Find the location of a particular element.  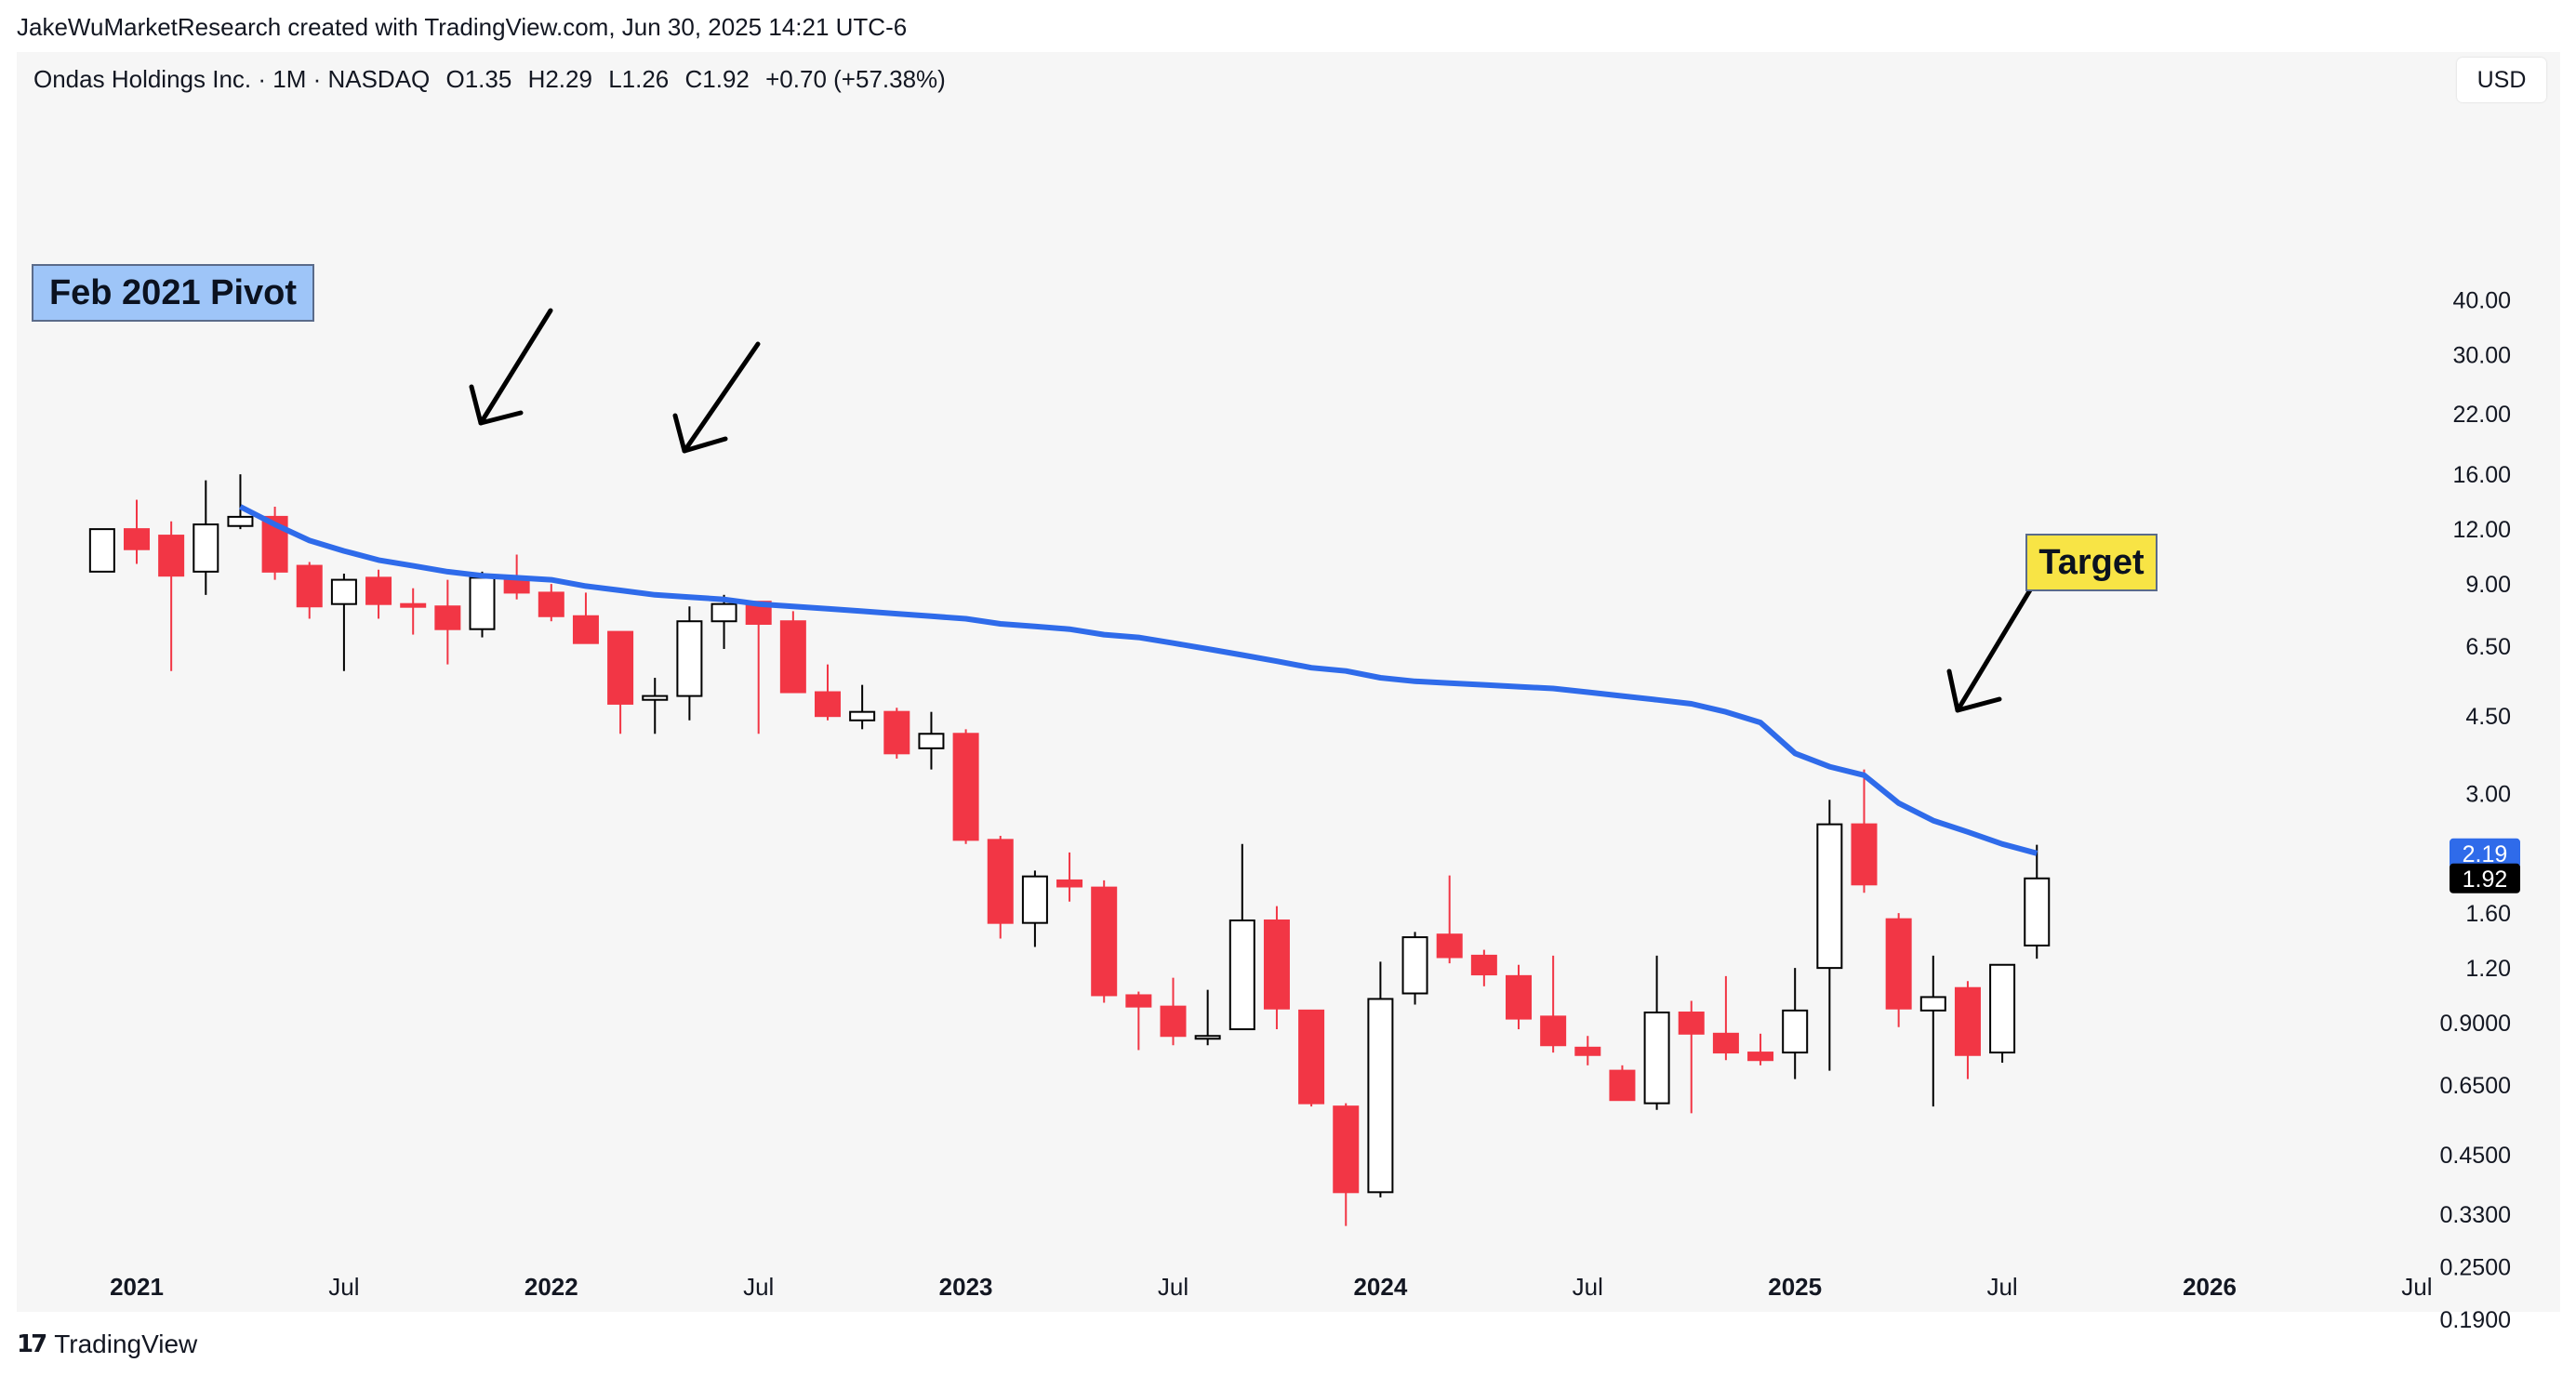

ma-price-tag is located at coordinates (2485, 853).